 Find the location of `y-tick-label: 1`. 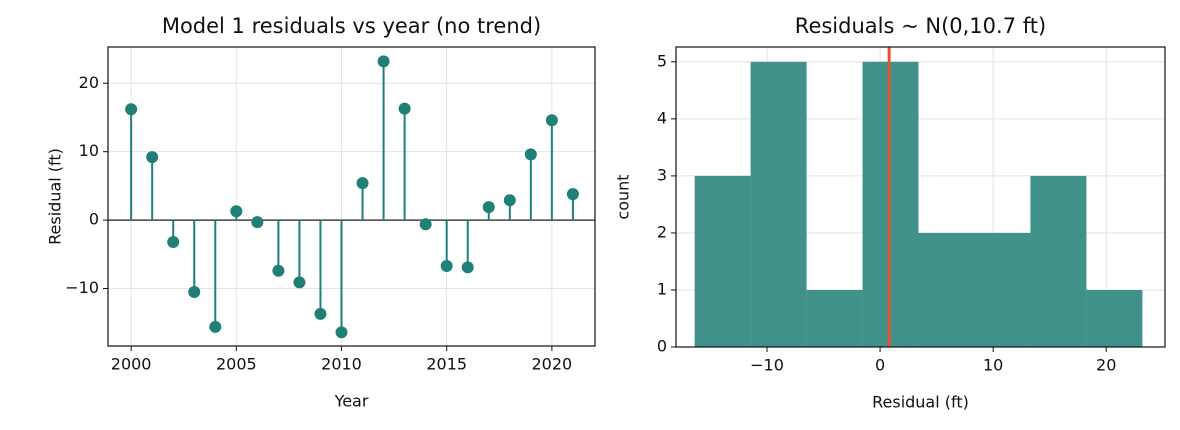

y-tick-label: 1 is located at coordinates (662, 288).